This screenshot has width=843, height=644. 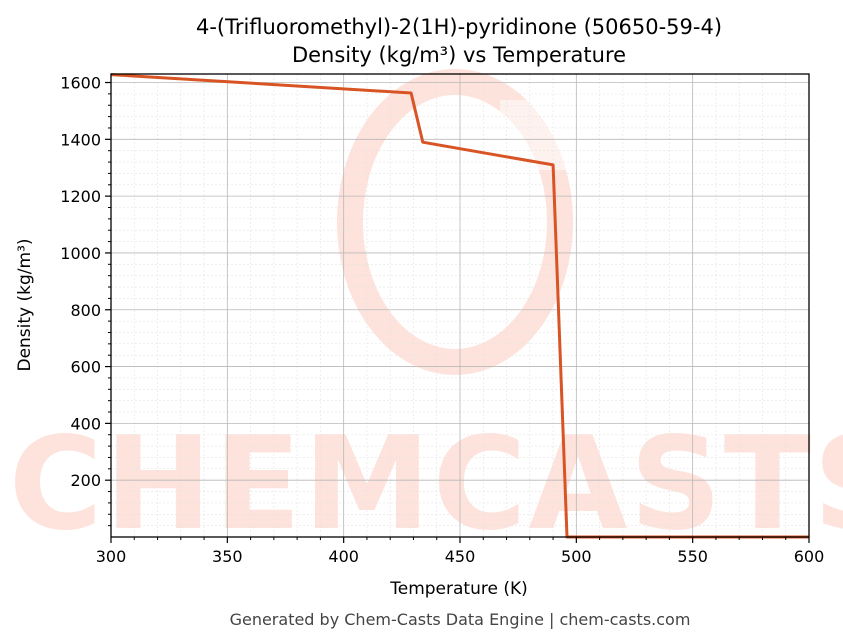 I want to click on y-tick-label: 1400, so click(x=80, y=139).